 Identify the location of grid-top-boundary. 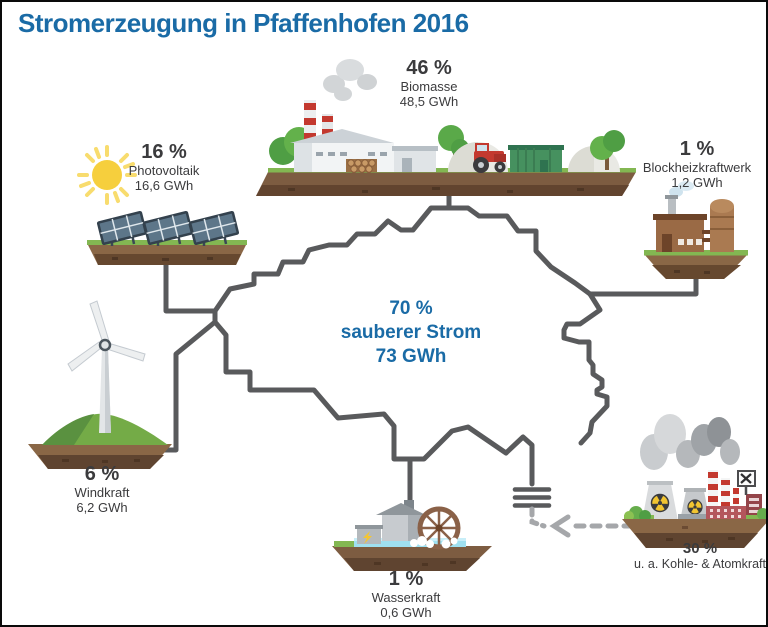
(402, 259).